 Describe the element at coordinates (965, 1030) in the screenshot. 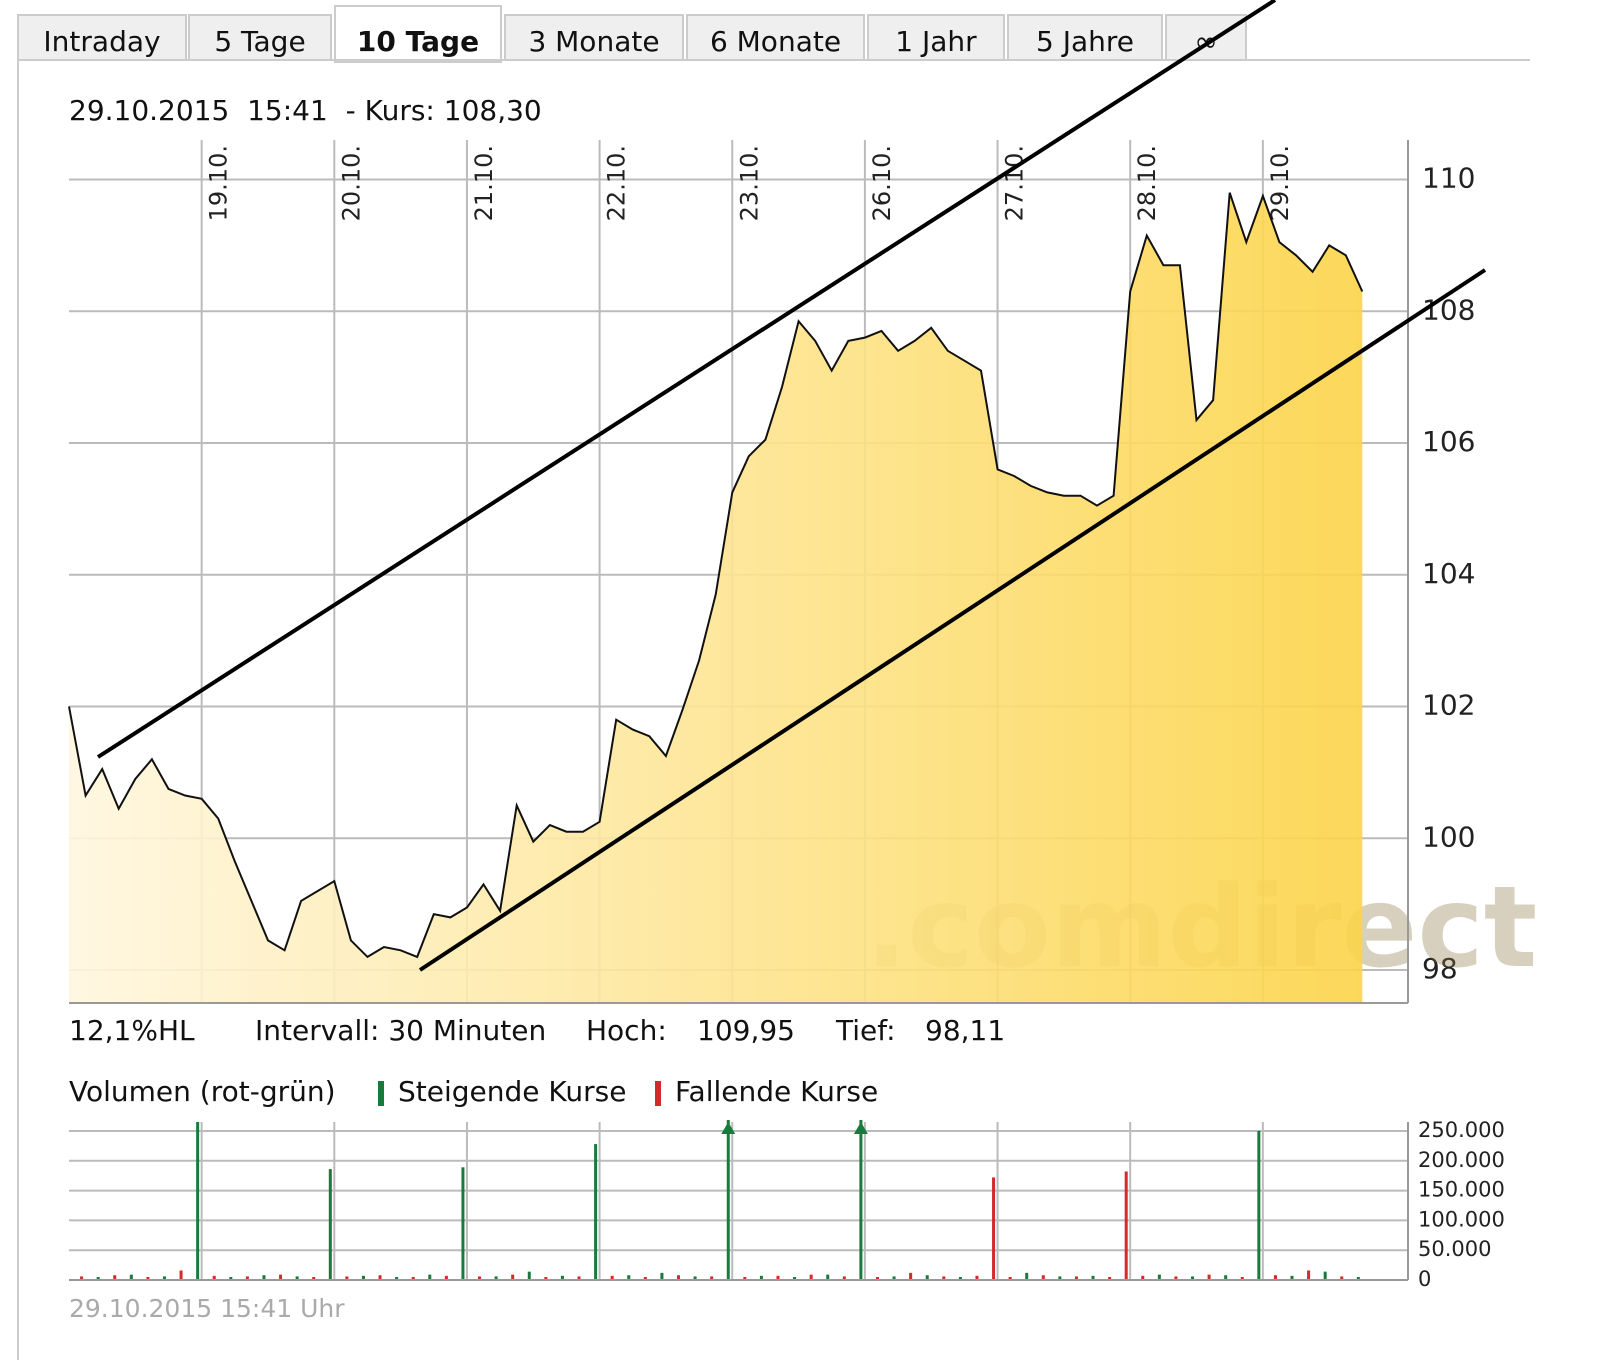

I see `stat: 98,11` at that location.